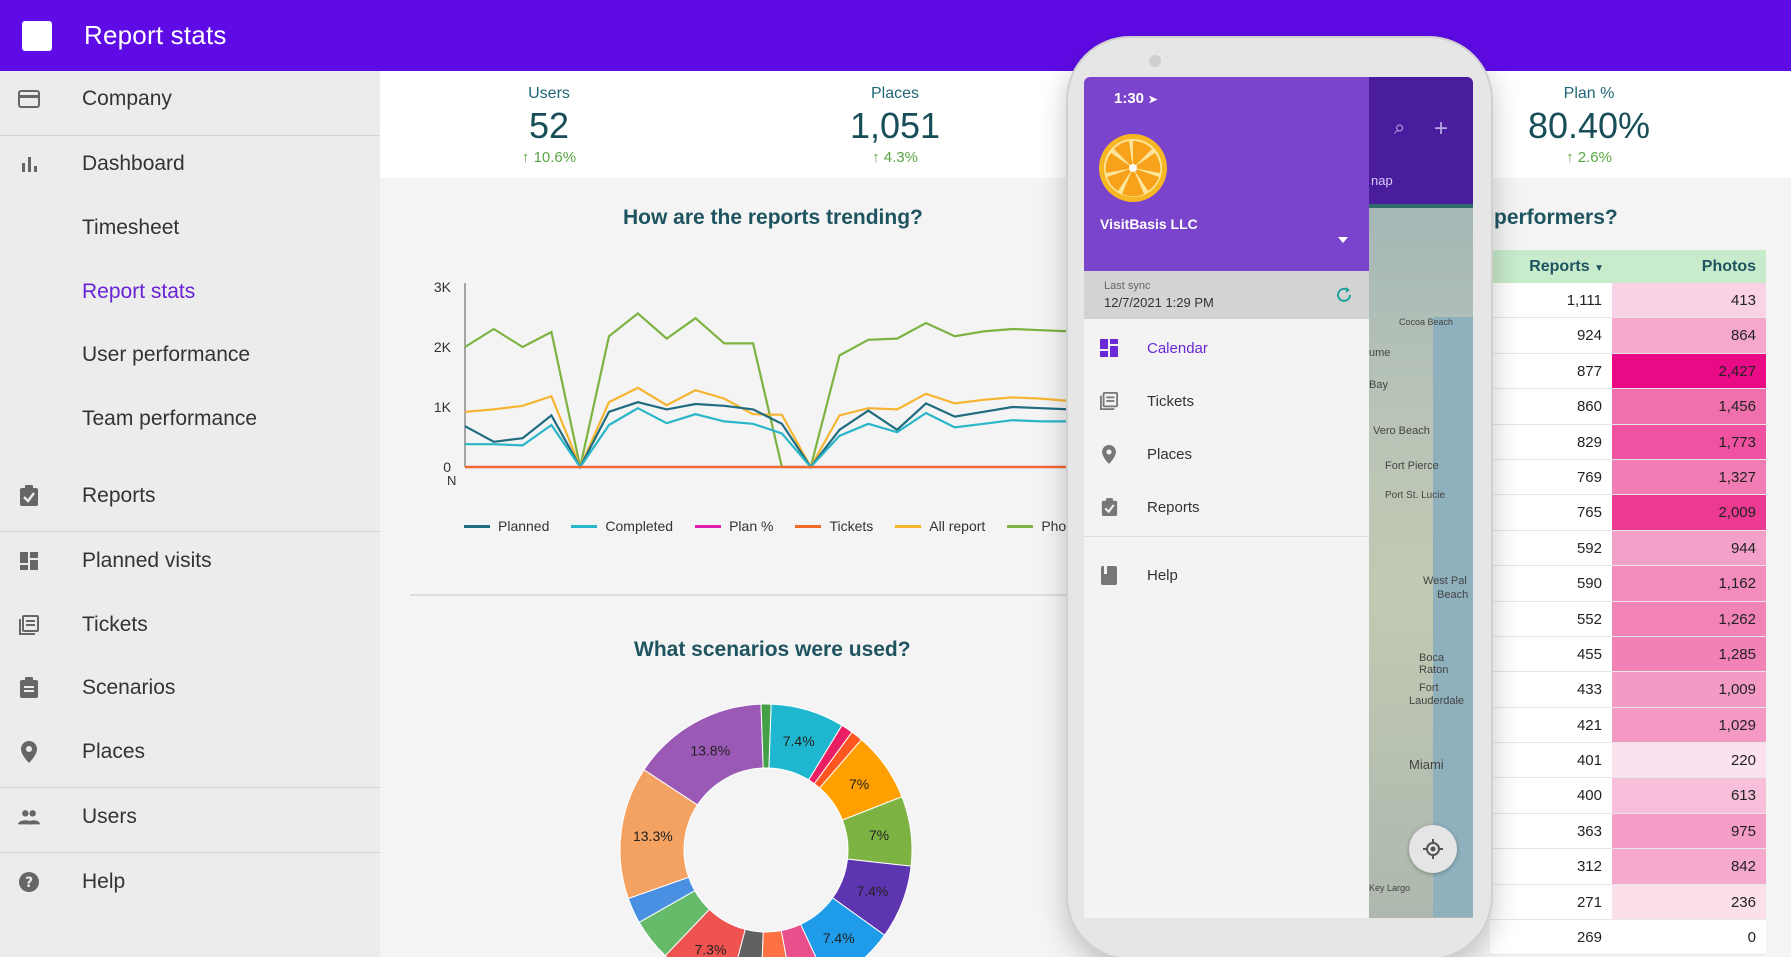 This screenshot has height=957, width=1791. Describe the element at coordinates (115, 624) in the screenshot. I see `sidebar-item-label: Tickets` at that location.